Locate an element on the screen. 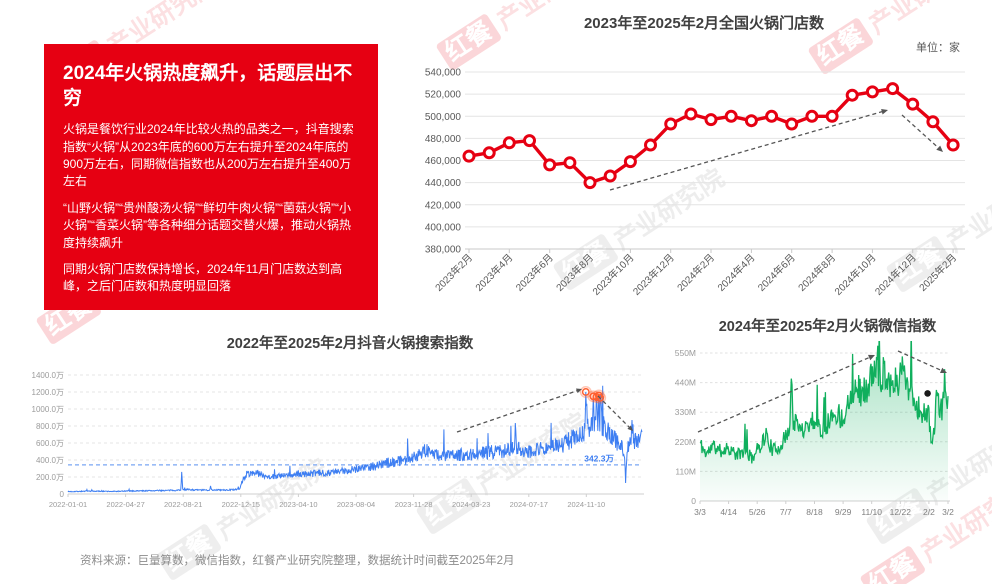 This screenshot has width=992, height=584. svg-text: 420,000 is located at coordinates (443, 205).